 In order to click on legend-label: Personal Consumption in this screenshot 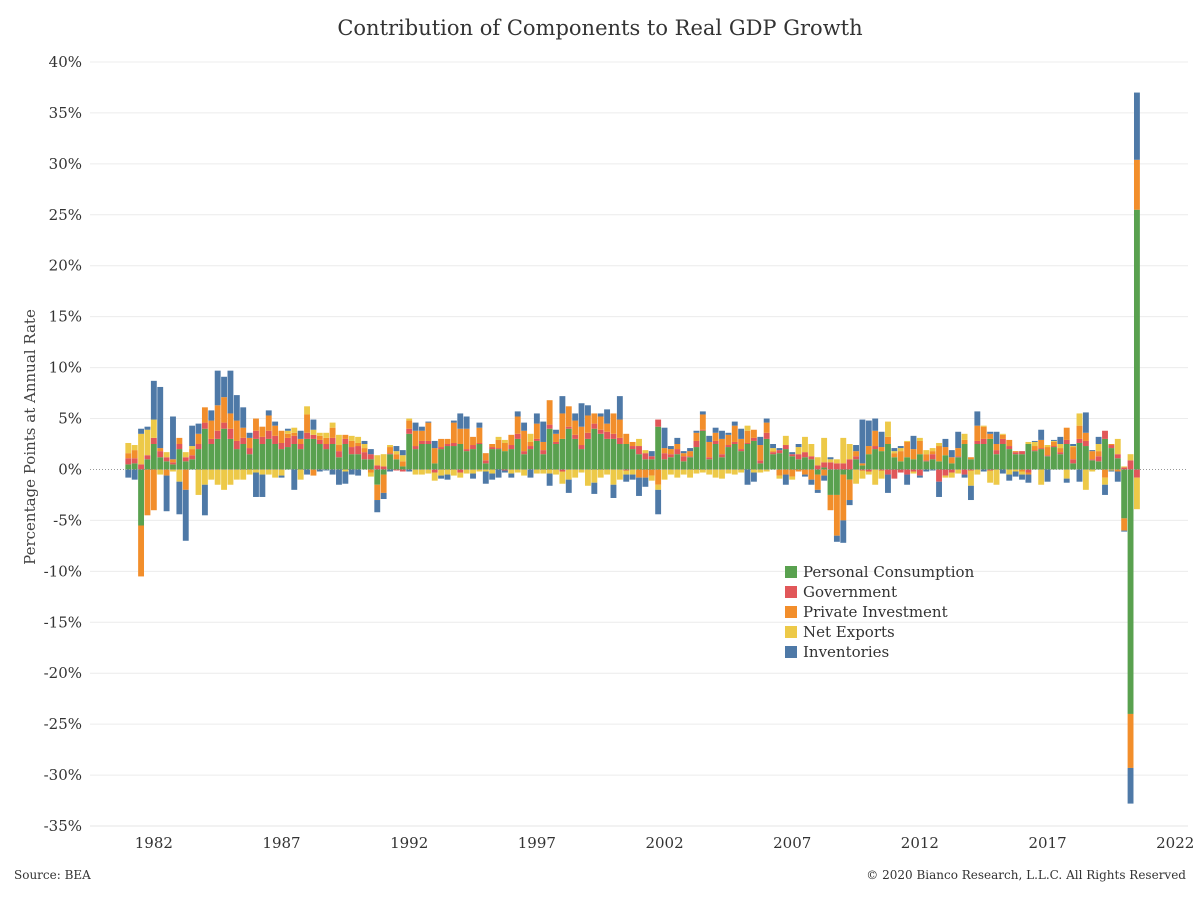, I will do `click(889, 572)`.